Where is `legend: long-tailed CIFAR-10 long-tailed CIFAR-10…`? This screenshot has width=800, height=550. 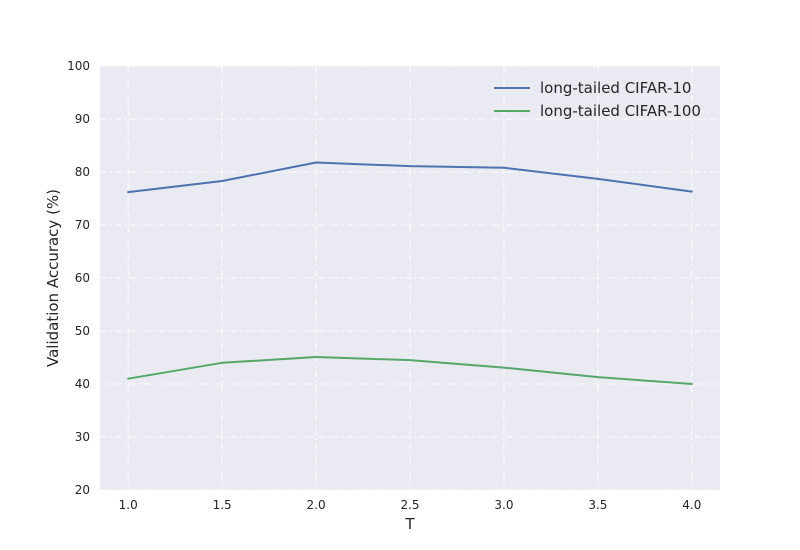
legend: long-tailed CIFAR-10 long-tailed CIFAR-10… is located at coordinates (597, 99).